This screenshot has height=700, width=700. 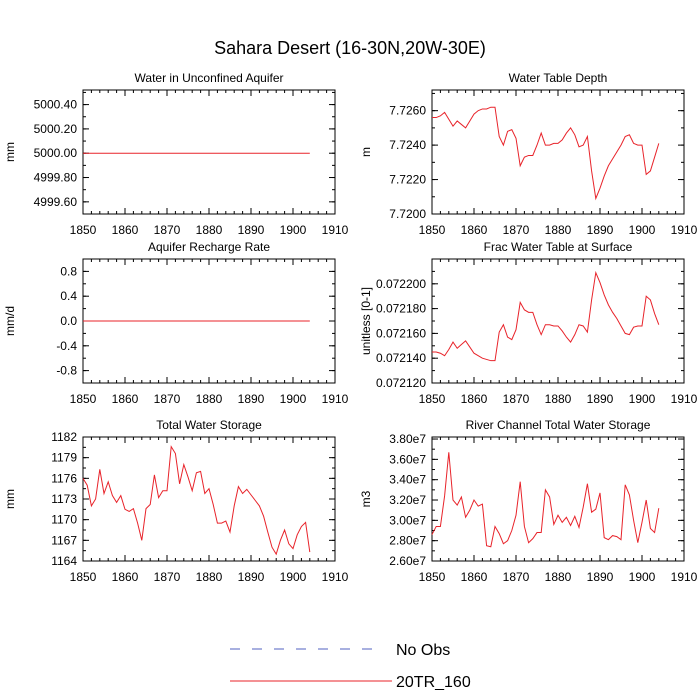 I want to click on y-tick-label: 4999.60, so click(x=56, y=202).